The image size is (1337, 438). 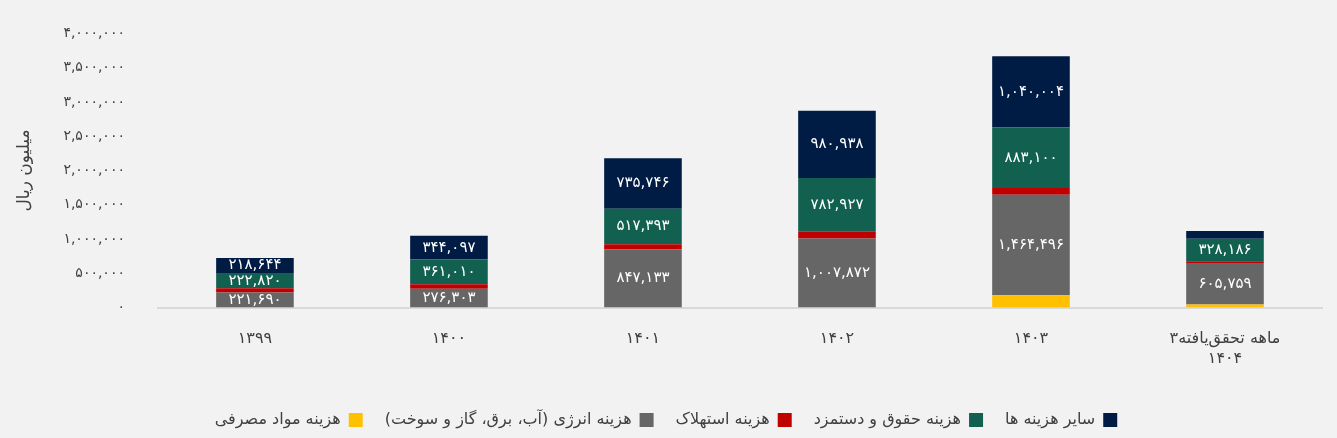 I want to click on y-axis-title: میلیون ریال, so click(x=22, y=170).